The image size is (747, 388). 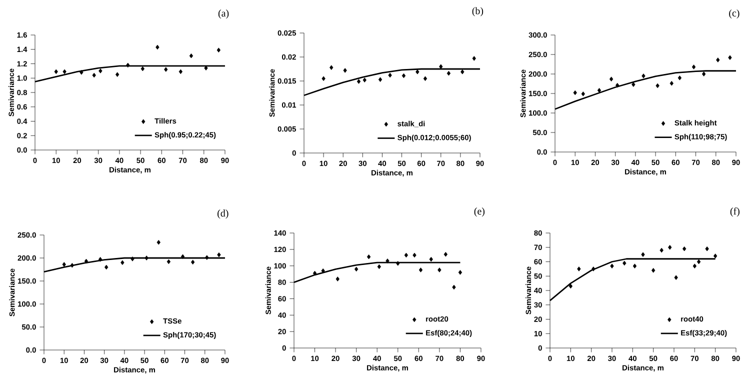 I want to click on chart-title: (e), so click(x=479, y=212).